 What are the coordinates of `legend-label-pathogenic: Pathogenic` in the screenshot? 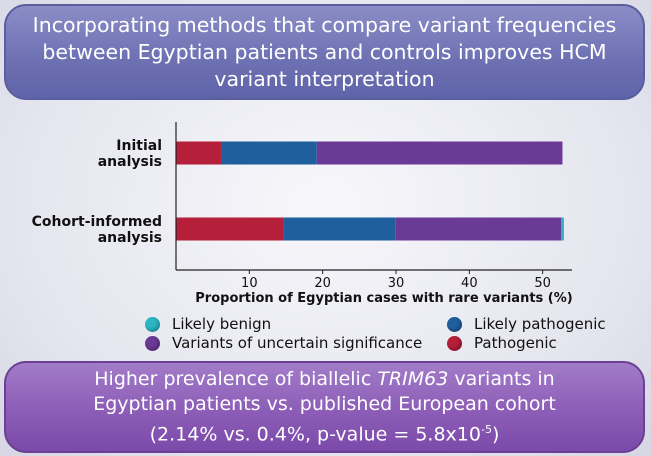 It's located at (515, 343).